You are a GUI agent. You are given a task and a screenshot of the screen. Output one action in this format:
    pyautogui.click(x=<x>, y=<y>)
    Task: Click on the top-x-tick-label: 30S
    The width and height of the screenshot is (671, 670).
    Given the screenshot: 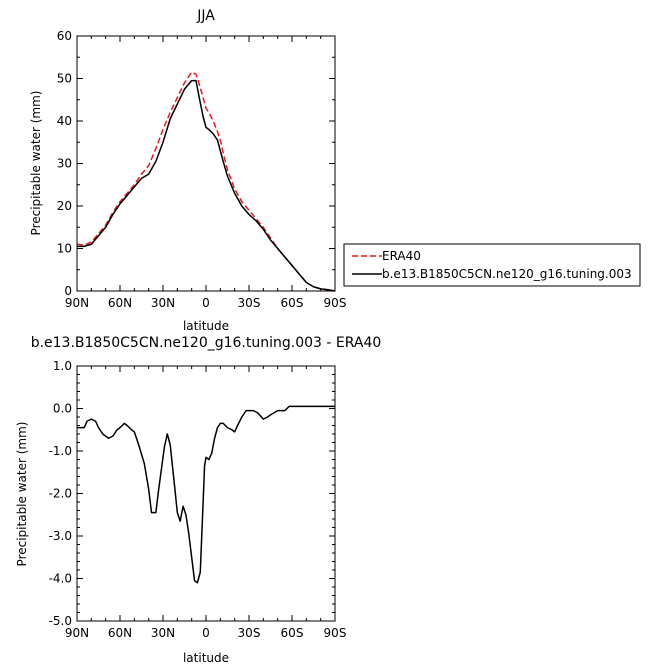 What is the action you would take?
    pyautogui.click(x=249, y=303)
    